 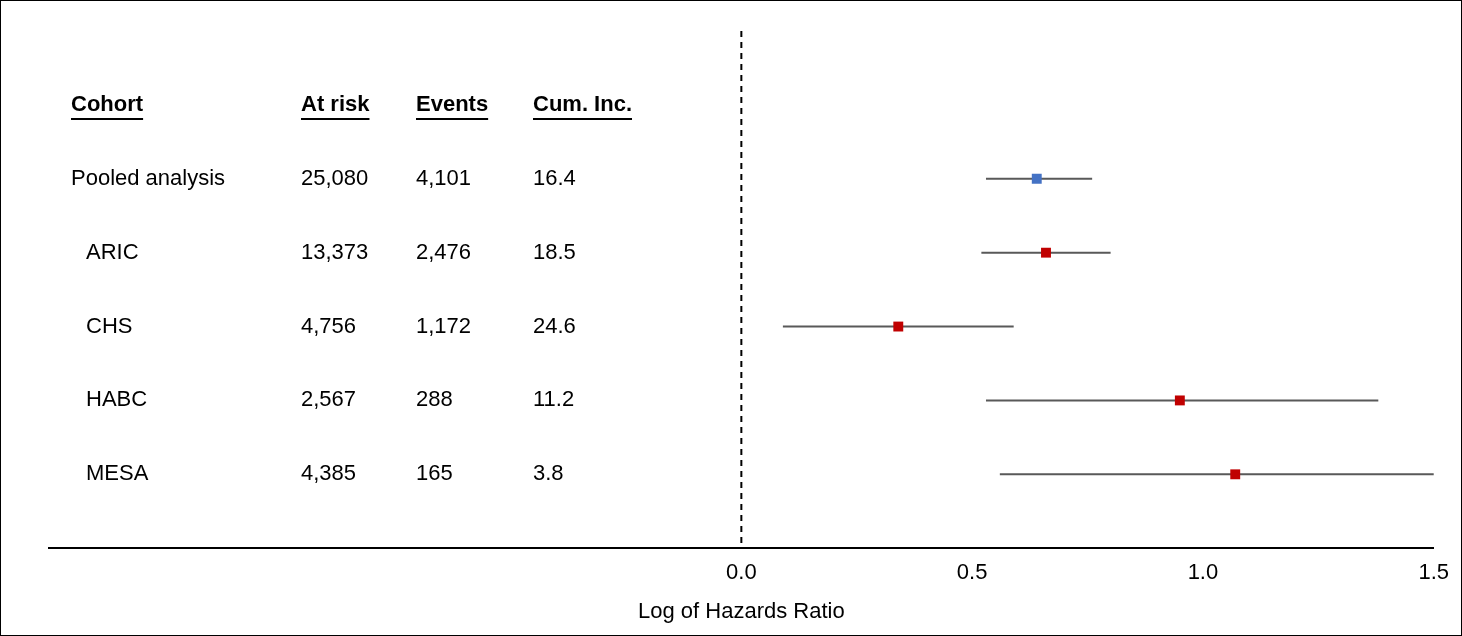 What do you see at coordinates (554, 399) in the screenshot?
I see `annotation: 11.2` at bounding box center [554, 399].